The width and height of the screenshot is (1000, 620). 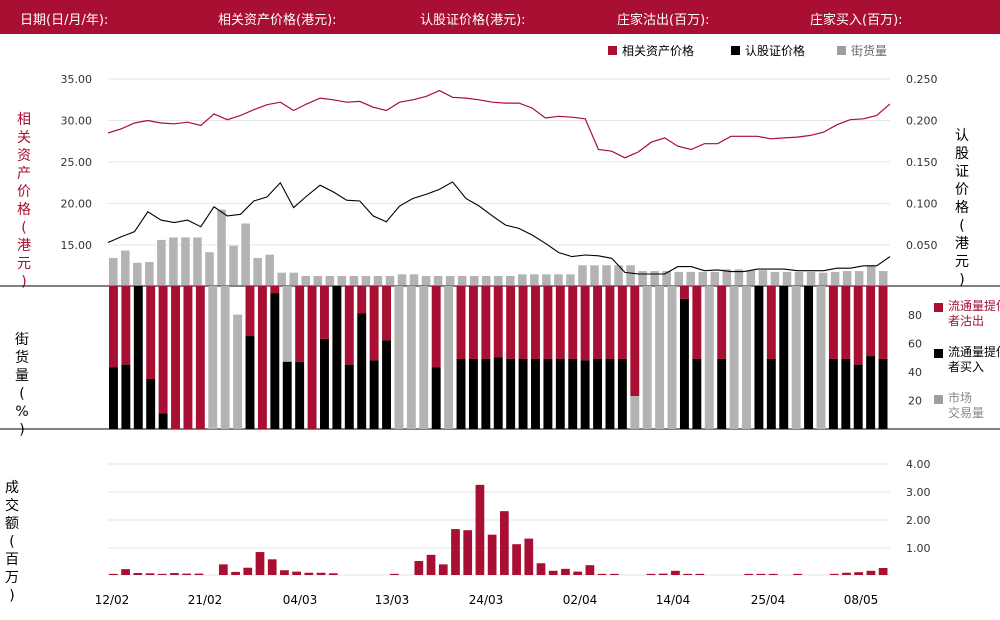 What do you see at coordinates (918, 464) in the screenshot?
I see `turnover-tick-label: 4.00` at bounding box center [918, 464].